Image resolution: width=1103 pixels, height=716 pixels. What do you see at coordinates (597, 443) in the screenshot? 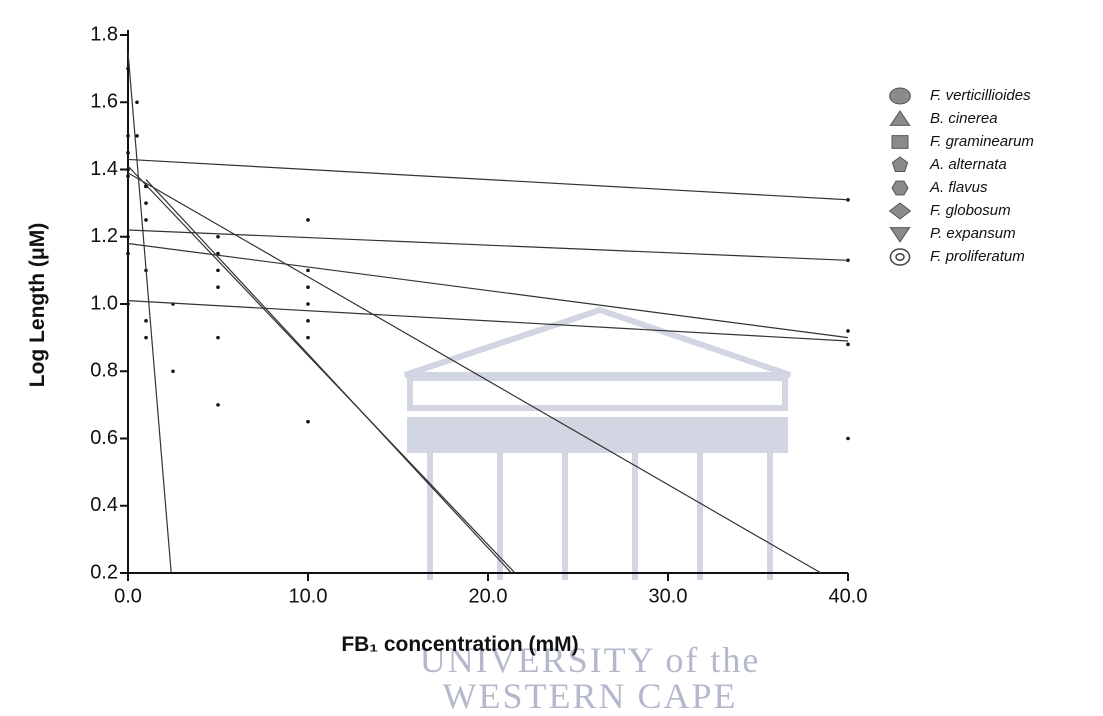
I see `watermark-building` at bounding box center [597, 443].